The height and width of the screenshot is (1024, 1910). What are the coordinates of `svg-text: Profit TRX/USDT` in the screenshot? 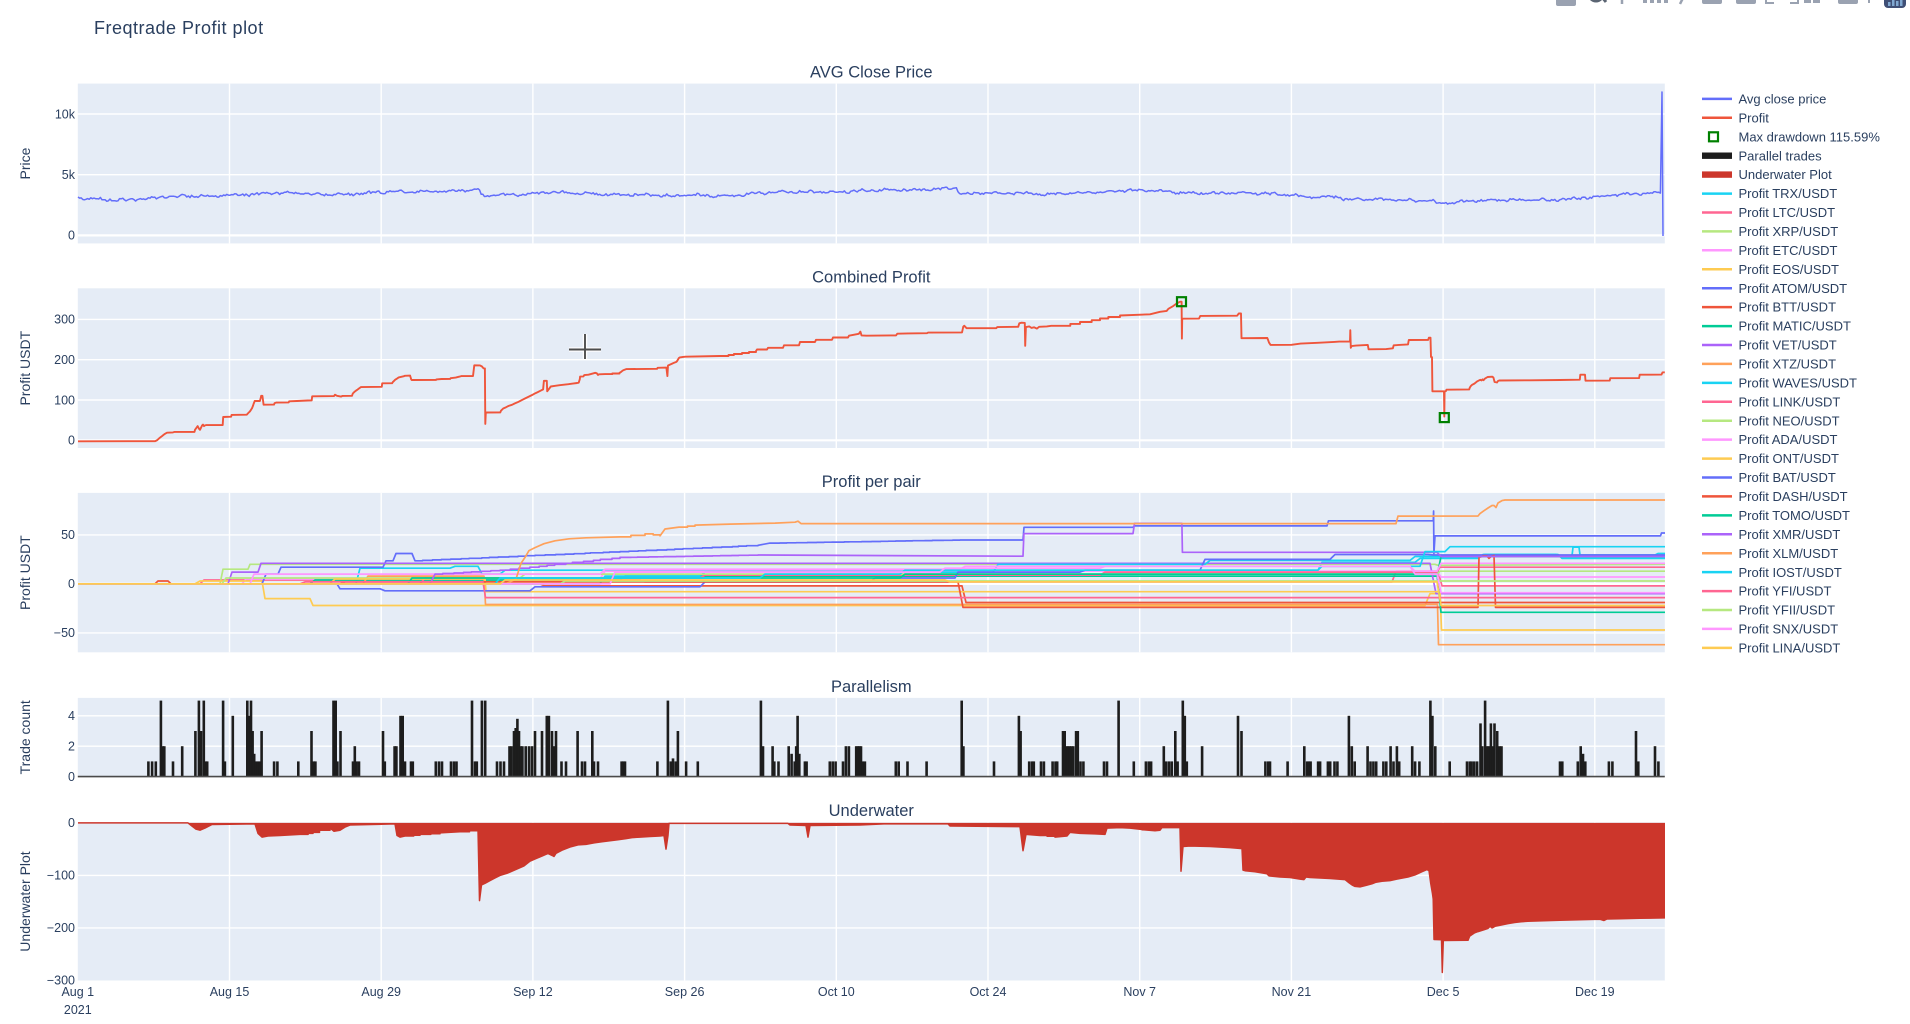 It's located at (1788, 193).